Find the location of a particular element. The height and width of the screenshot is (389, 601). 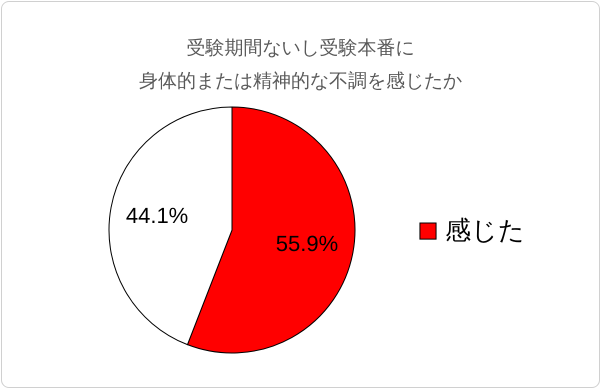

data-label: 55.9% is located at coordinates (307, 243).